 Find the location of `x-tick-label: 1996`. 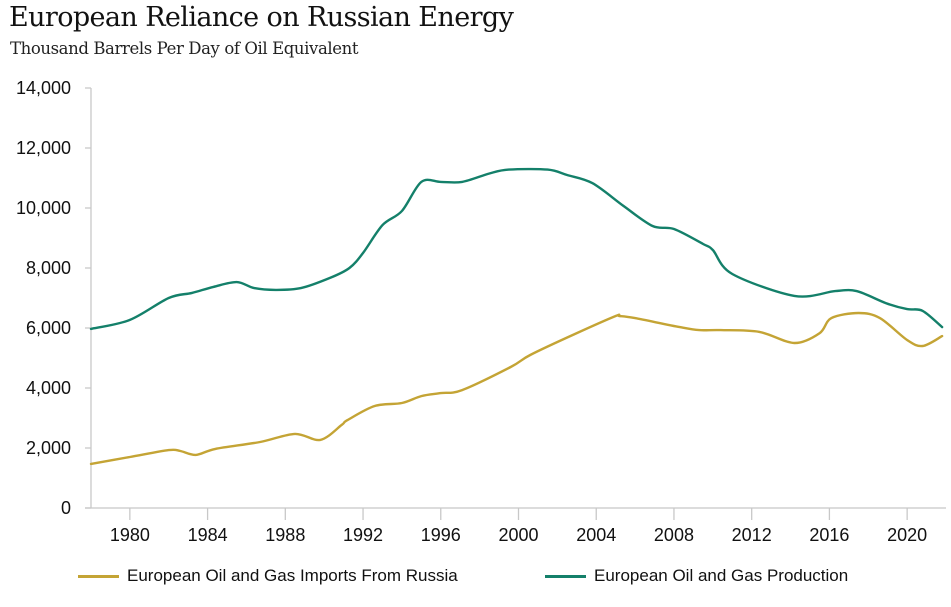

x-tick-label: 1996 is located at coordinates (441, 535).